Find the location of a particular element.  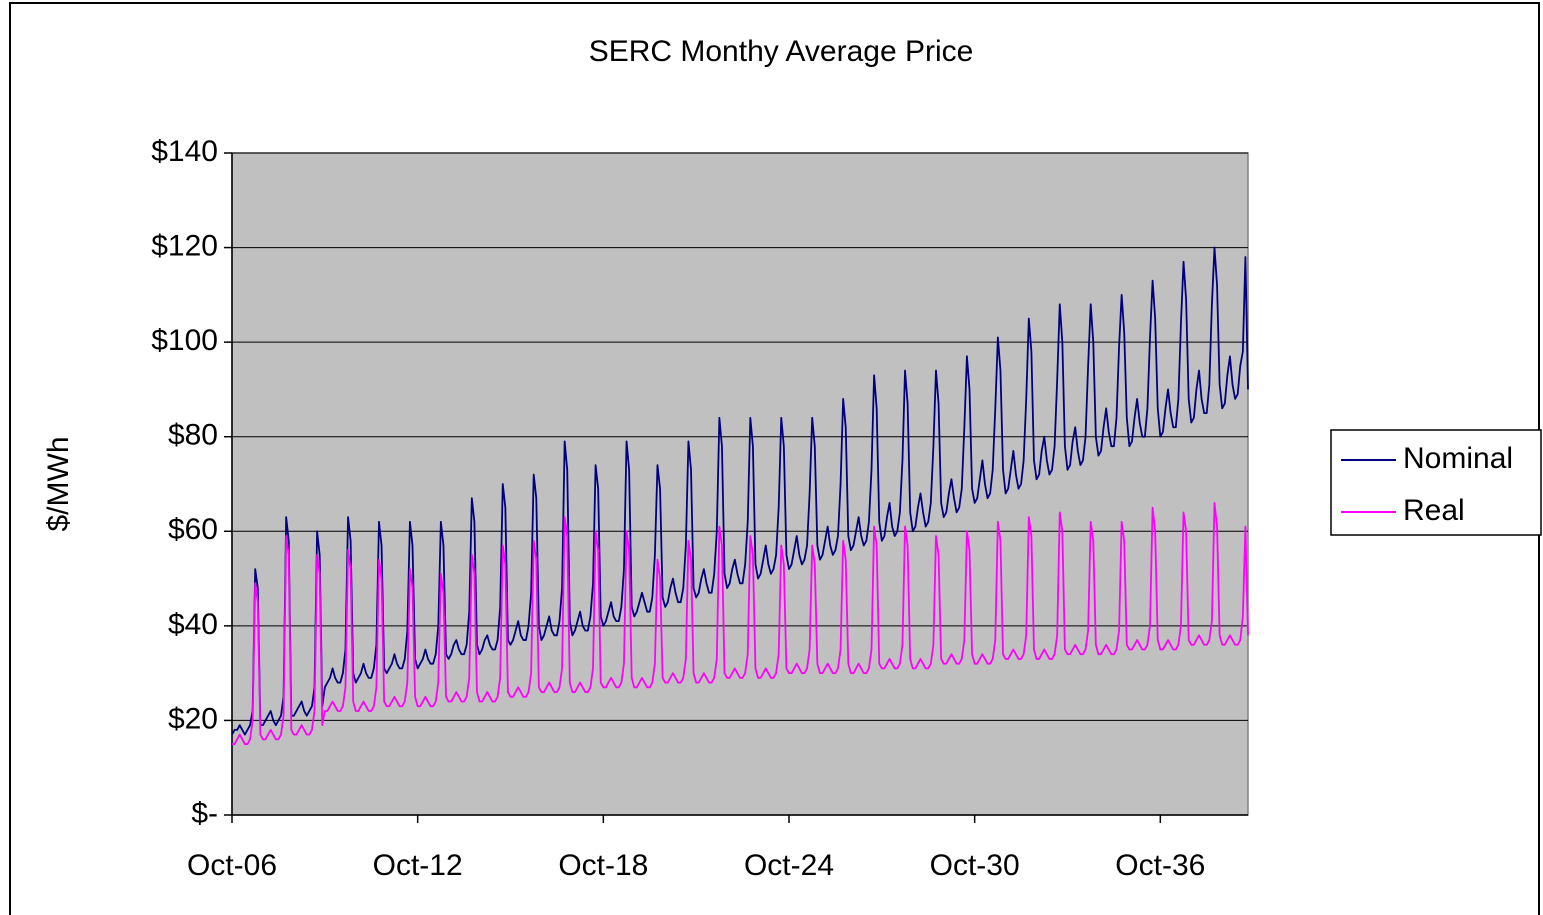

y-tick-label: $40 is located at coordinates (193, 624).